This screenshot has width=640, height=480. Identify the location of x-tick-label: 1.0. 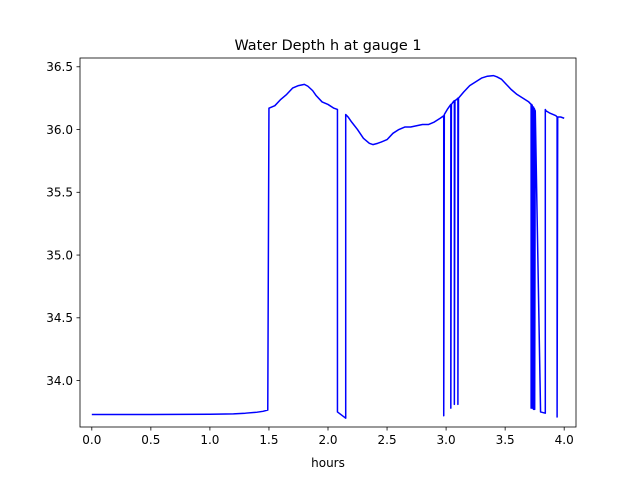
(209, 440).